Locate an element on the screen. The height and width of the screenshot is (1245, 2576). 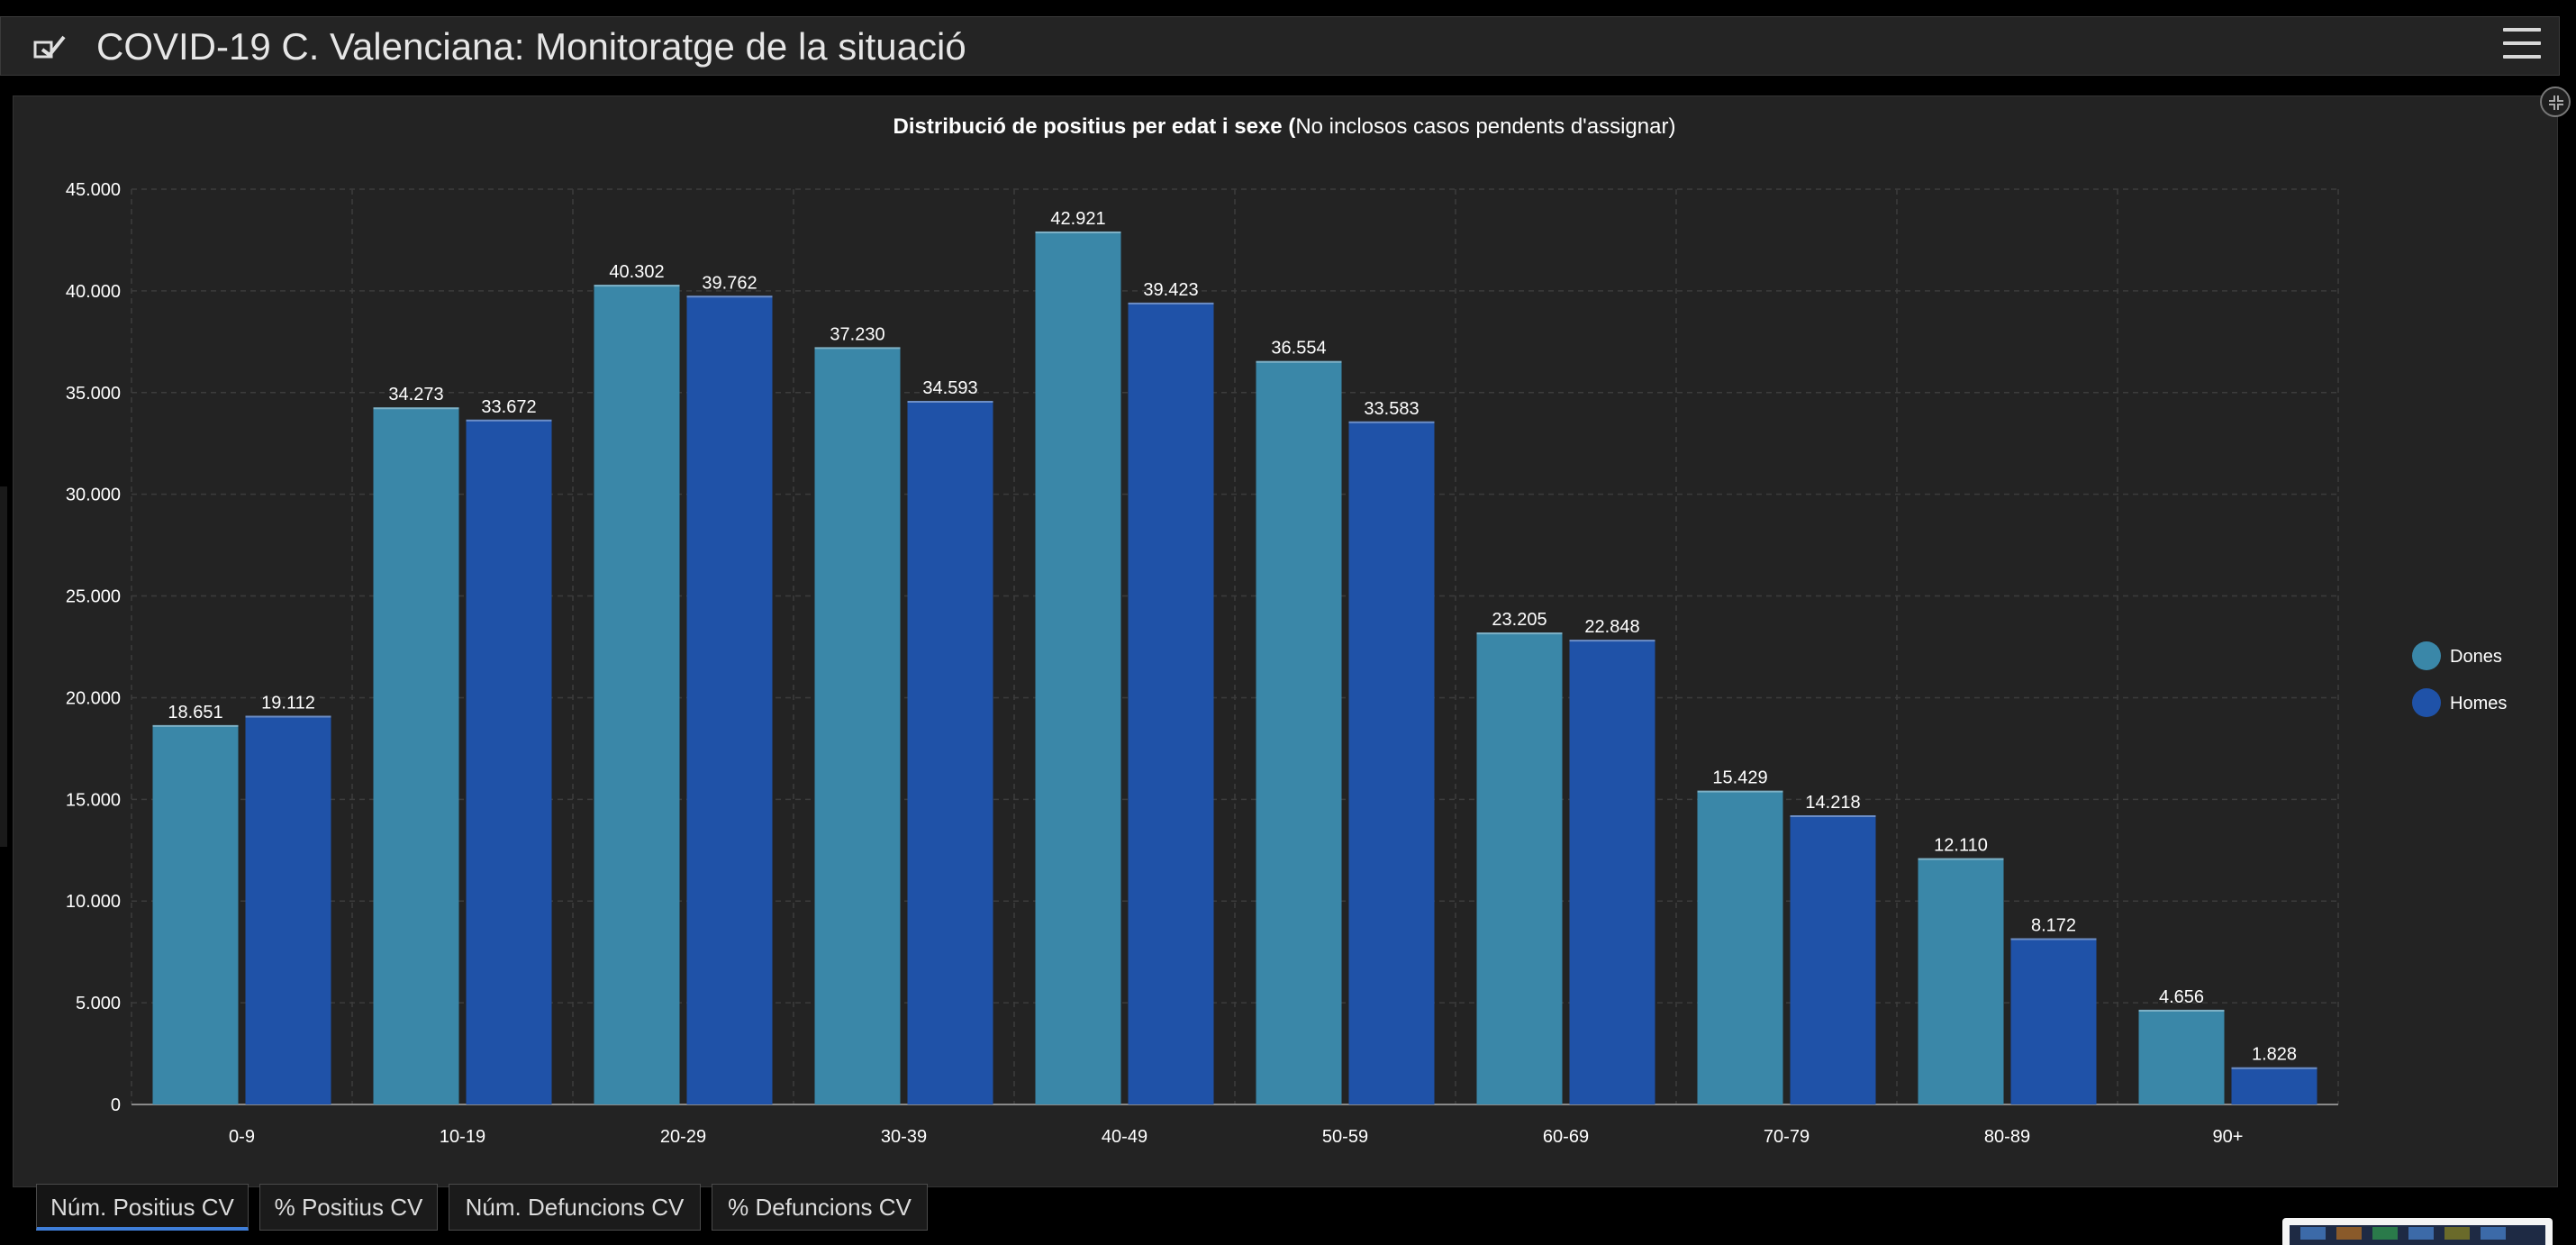
x-tick-label: 0-9 is located at coordinates (242, 1137).